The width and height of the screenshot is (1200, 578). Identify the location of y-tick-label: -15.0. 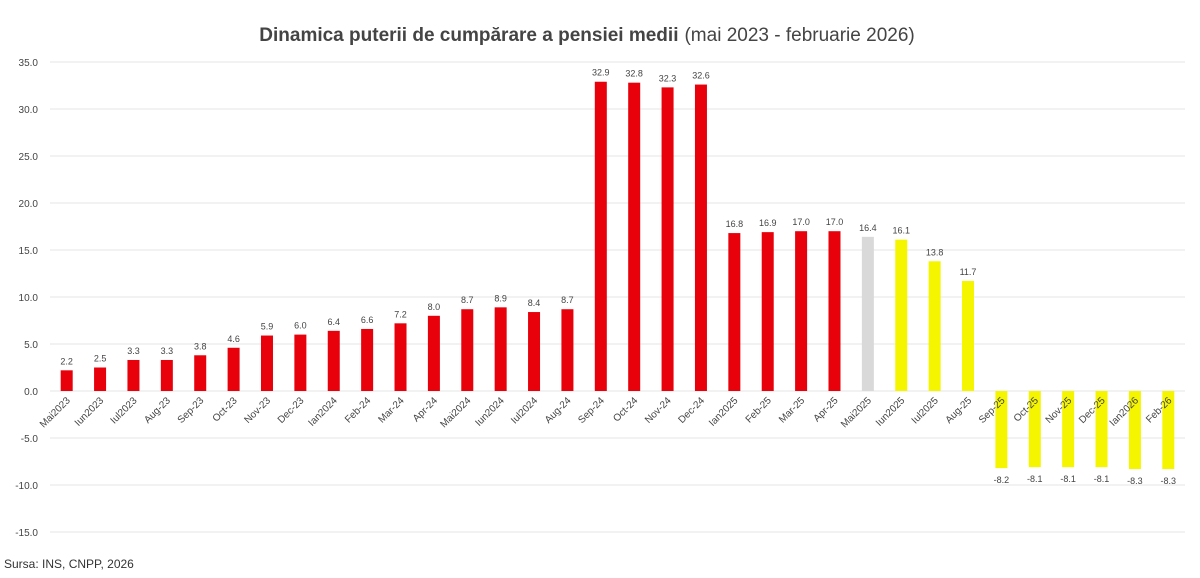
(26, 533).